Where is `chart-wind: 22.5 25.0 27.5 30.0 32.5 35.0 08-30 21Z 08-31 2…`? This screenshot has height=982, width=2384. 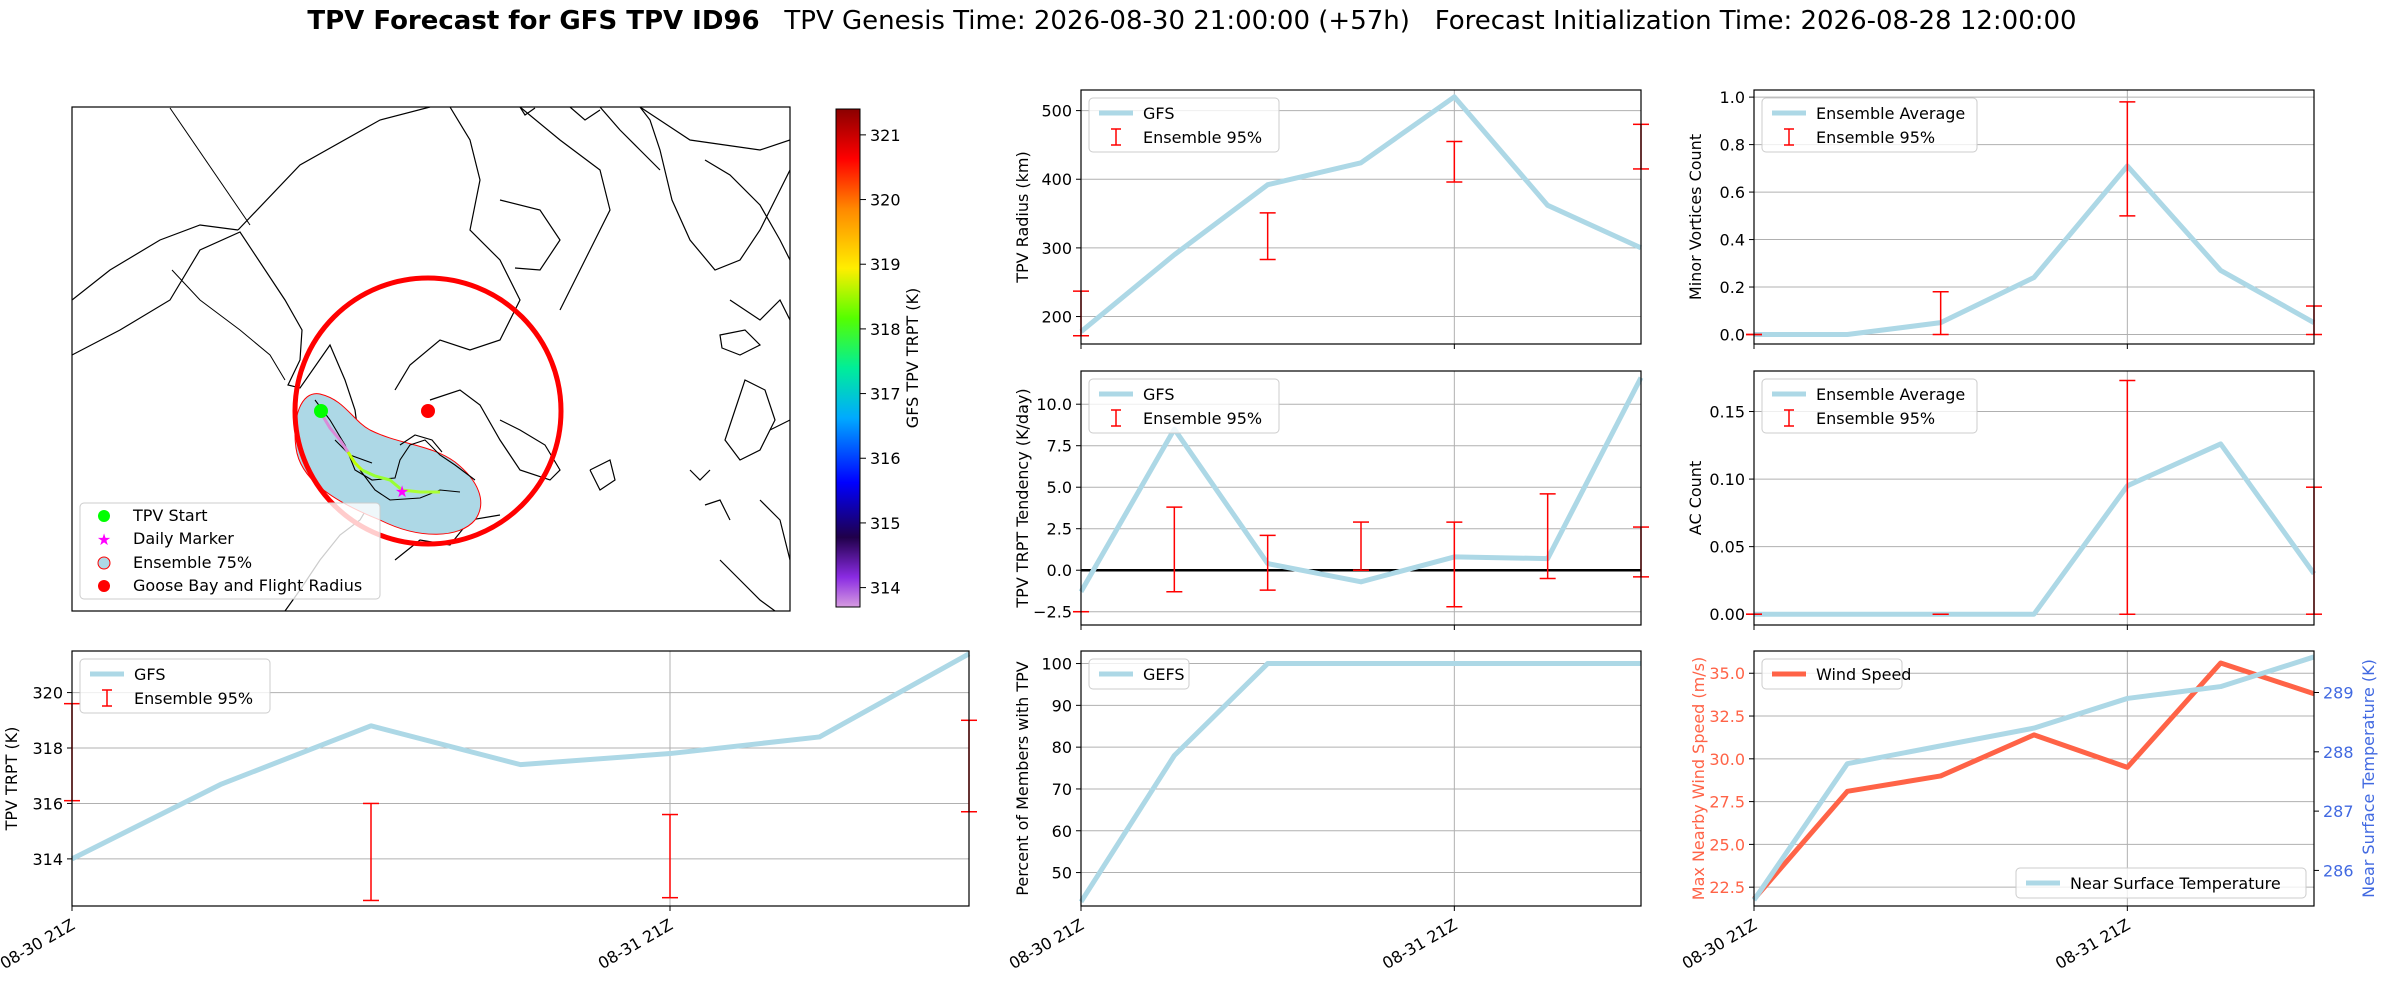
chart-wind: 22.5 25.0 27.5 30.0 32.5 35.0 08-30 21Z 08-31 2… is located at coordinates (2028, 811).